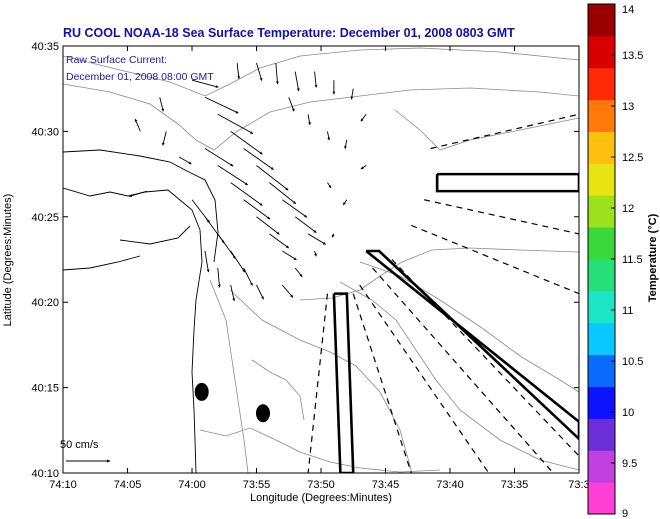 The height and width of the screenshot is (519, 660). Describe the element at coordinates (653, 257) in the screenshot. I see `colorbar-title: Temperature (°C)` at that location.